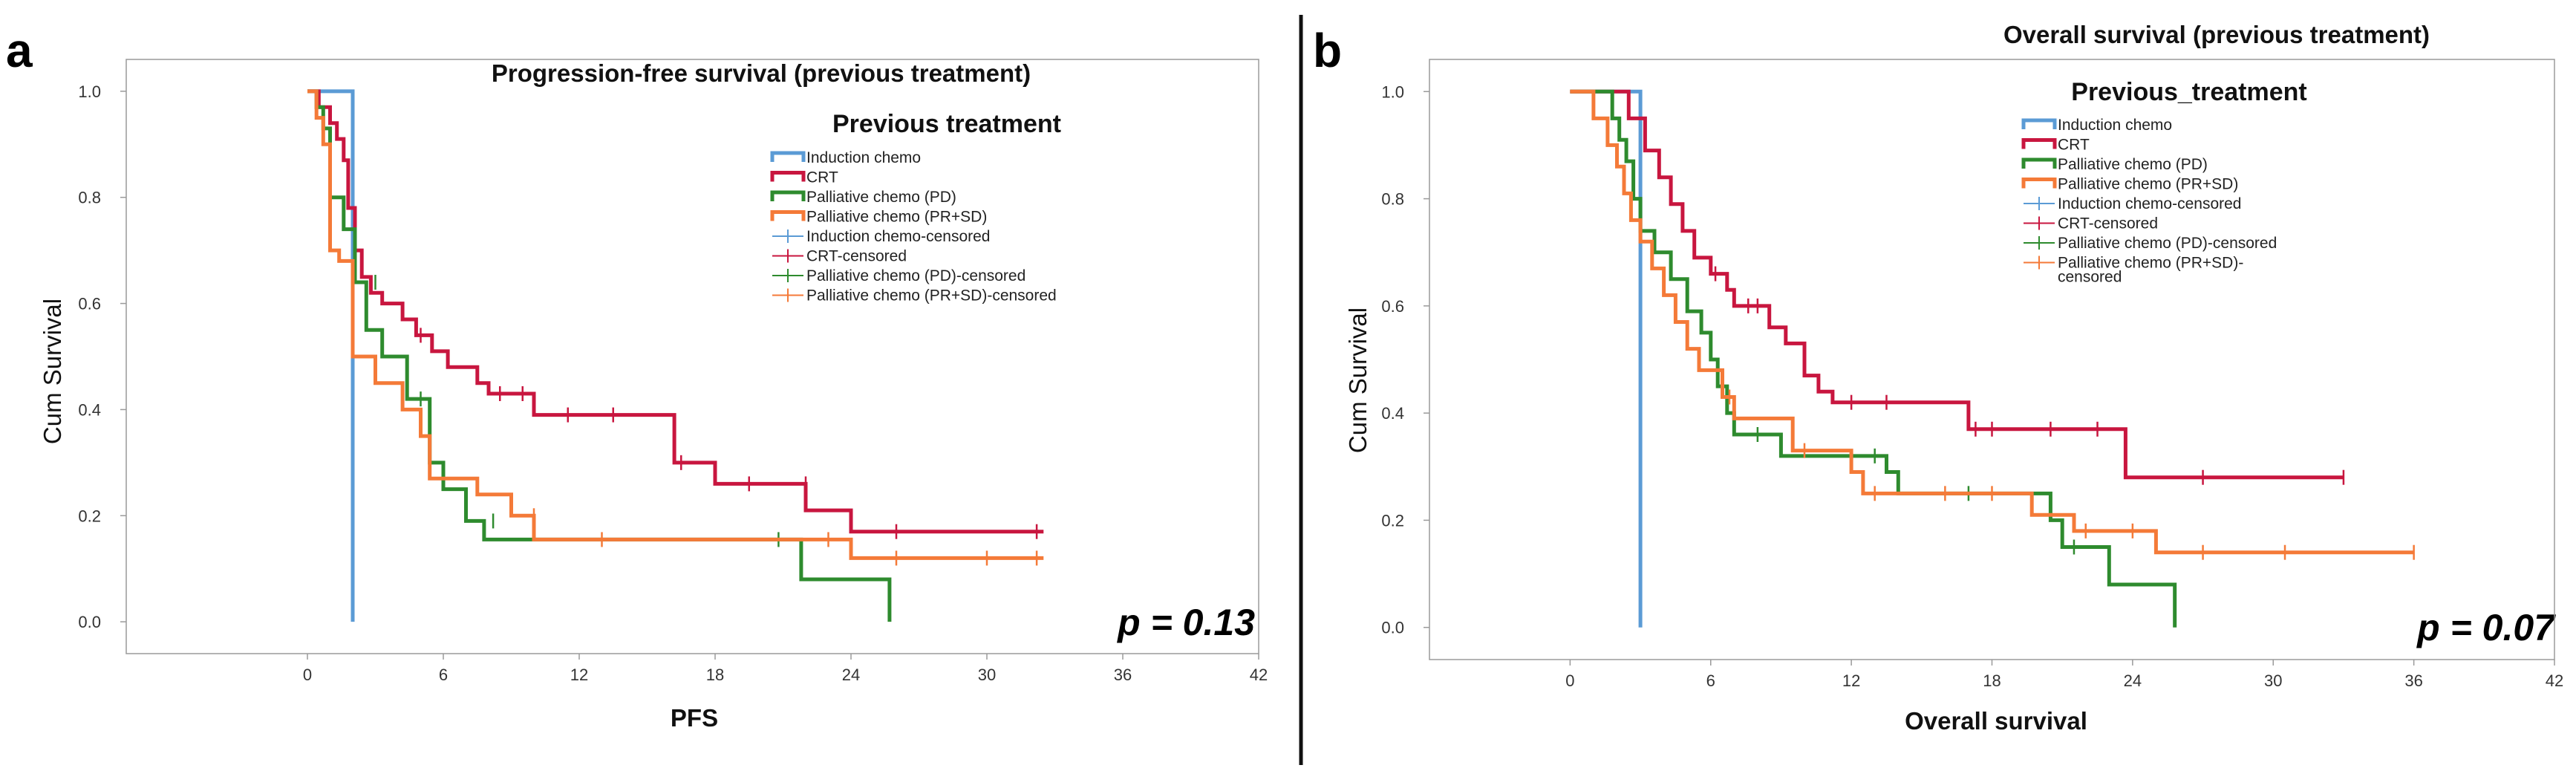 The height and width of the screenshot is (768, 2576). What do you see at coordinates (2188, 92) in the screenshot?
I see `legend-title: Previous_treatment` at bounding box center [2188, 92].